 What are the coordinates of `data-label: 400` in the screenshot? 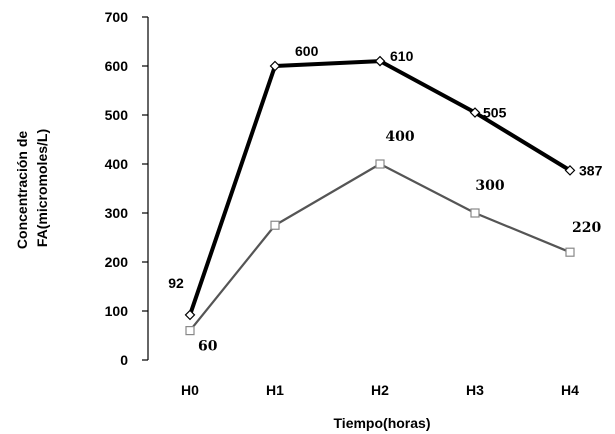 It's located at (399, 137).